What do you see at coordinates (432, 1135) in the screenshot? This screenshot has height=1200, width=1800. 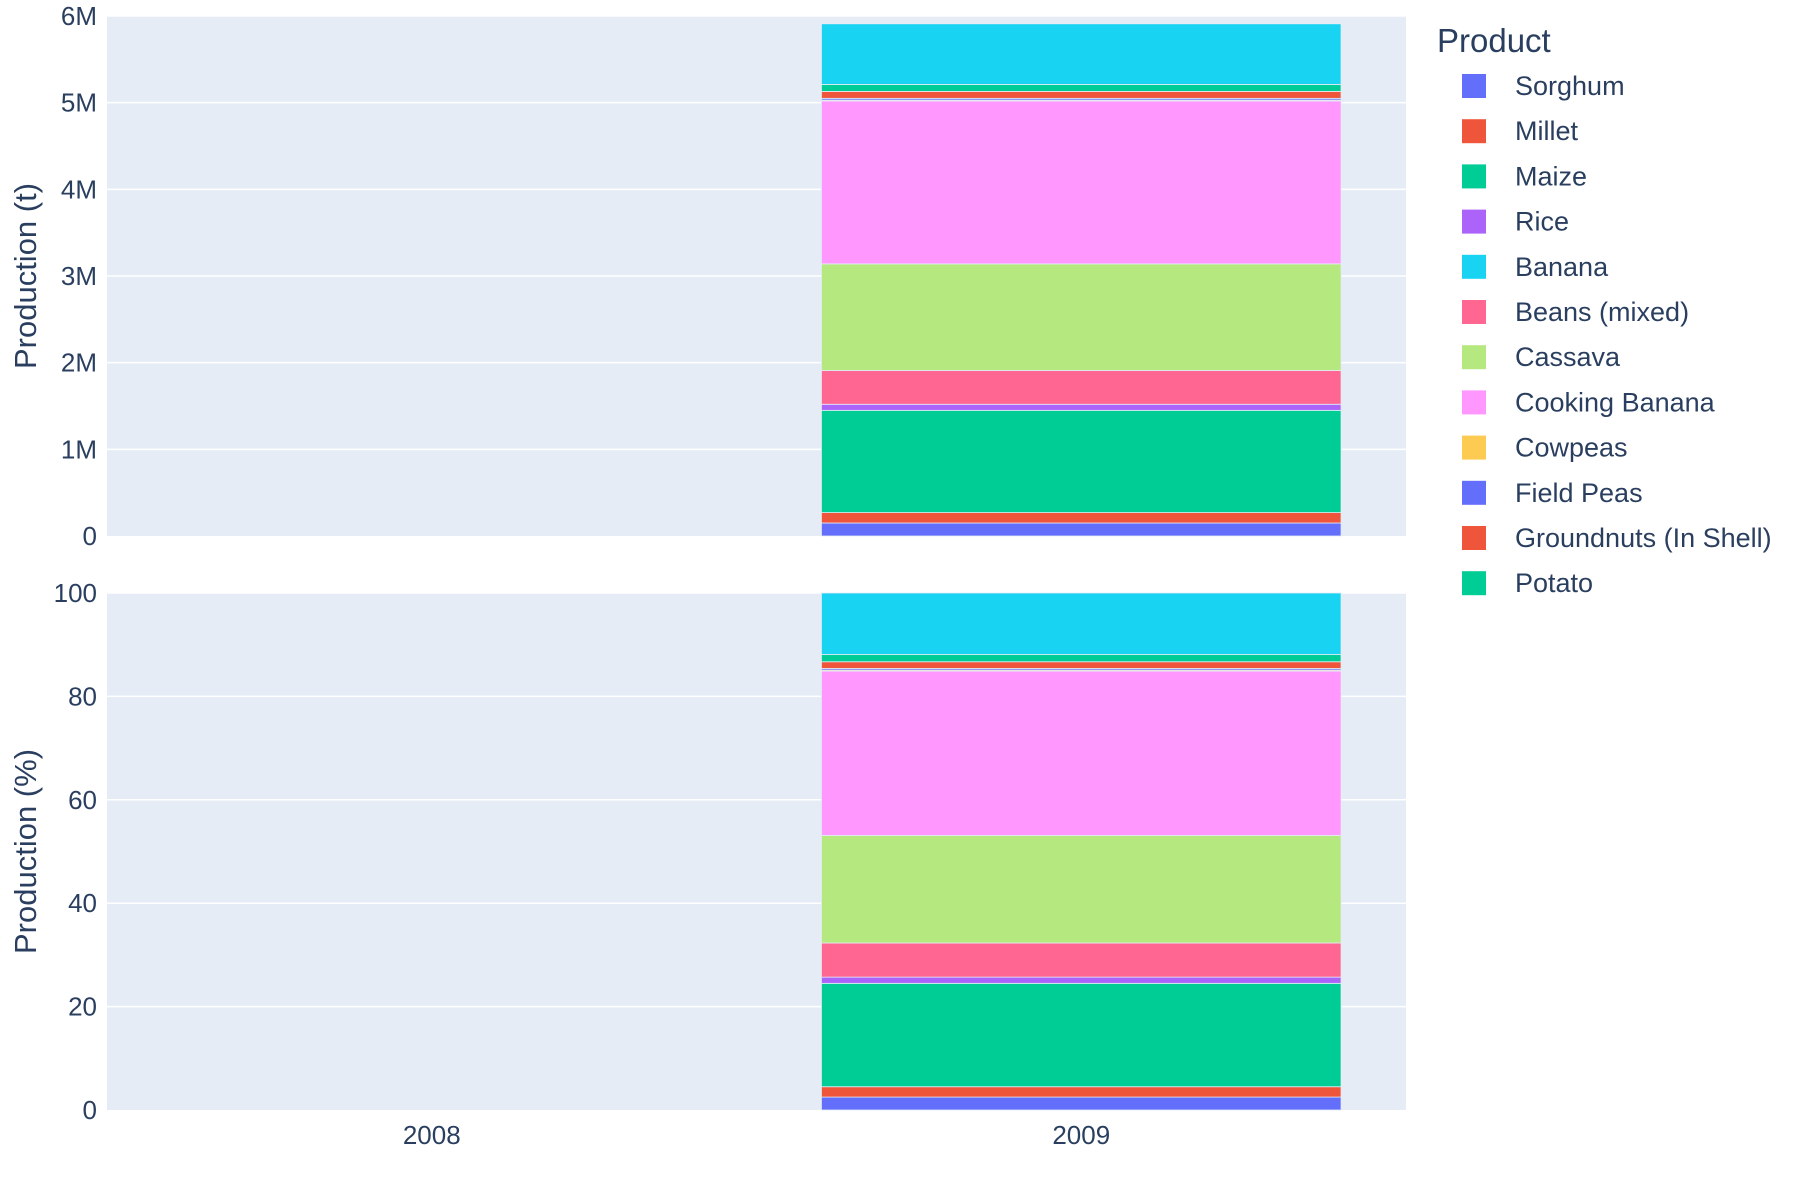 I see `x-tick-label: 2008` at bounding box center [432, 1135].